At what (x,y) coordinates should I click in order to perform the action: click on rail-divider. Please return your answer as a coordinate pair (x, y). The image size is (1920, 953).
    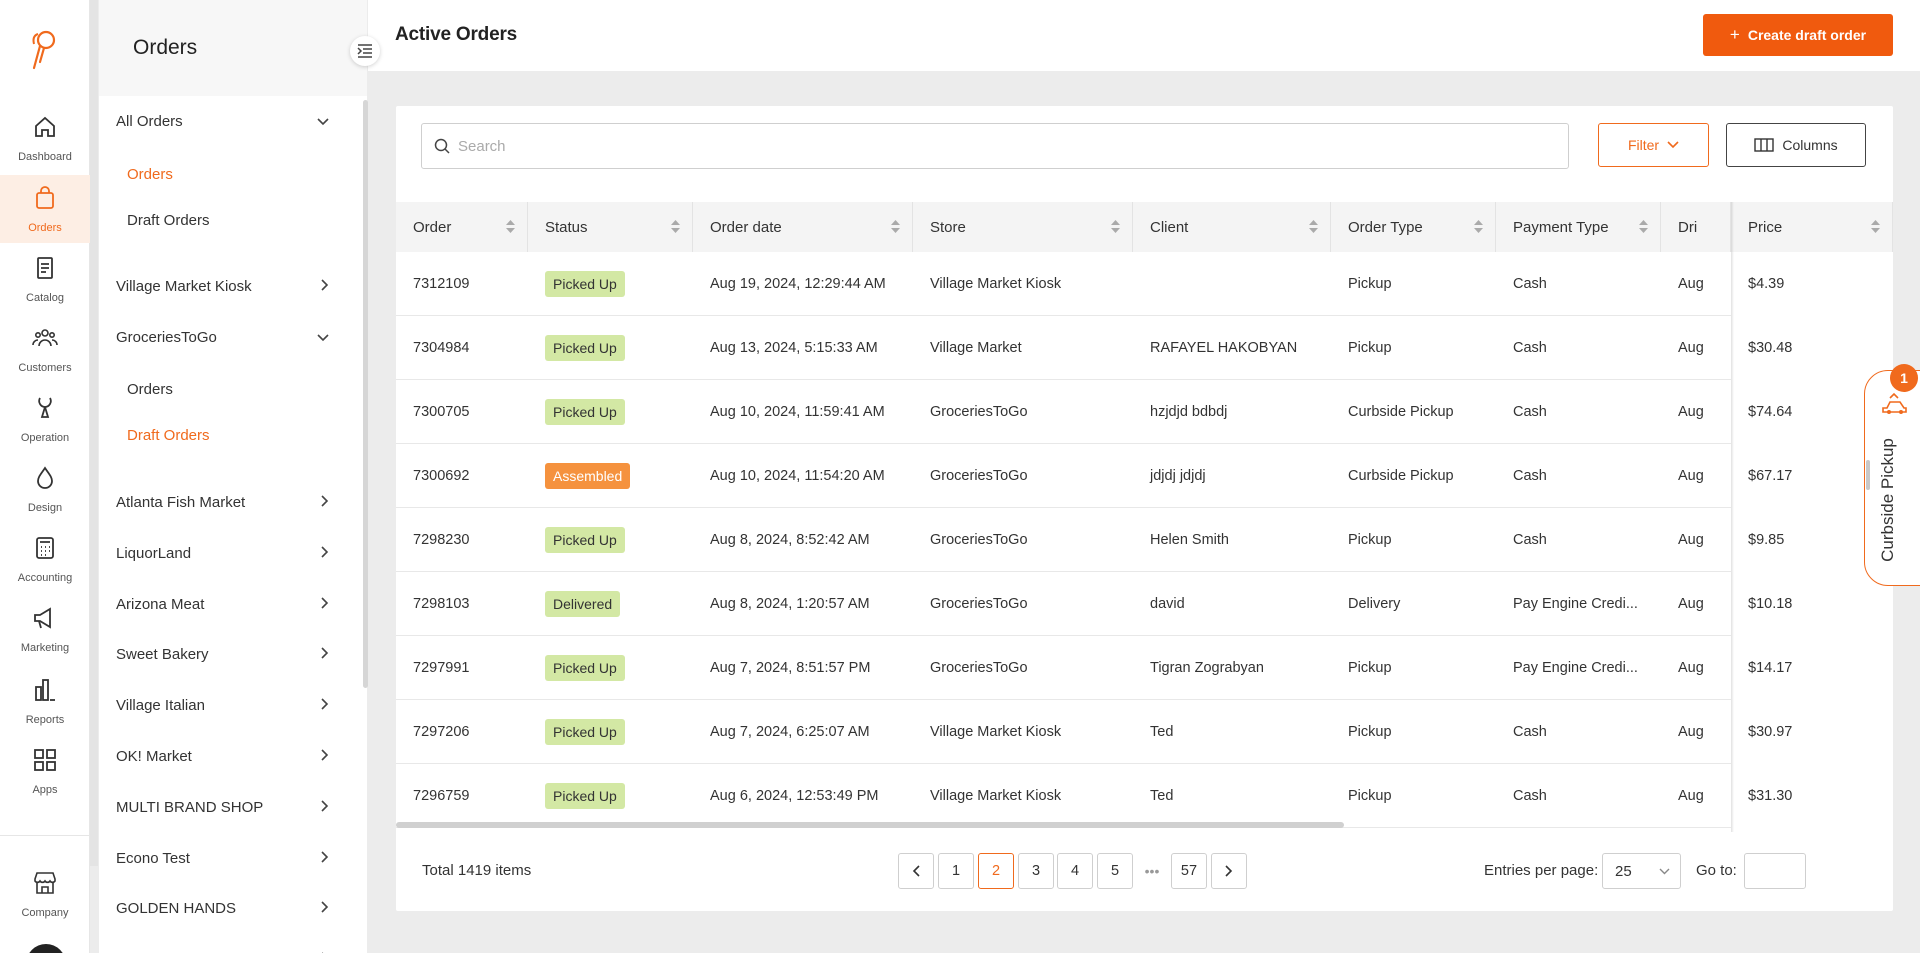
    Looking at the image, I should click on (45, 835).